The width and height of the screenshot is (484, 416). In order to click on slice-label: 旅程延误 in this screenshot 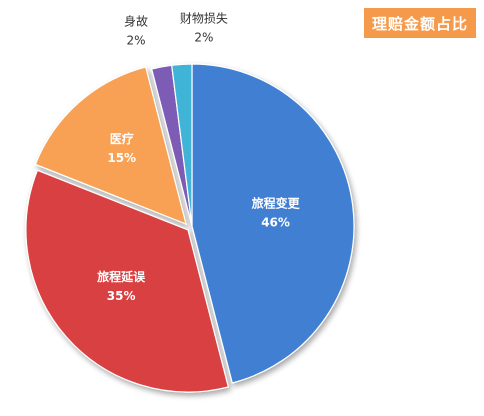, I will do `click(121, 276)`.